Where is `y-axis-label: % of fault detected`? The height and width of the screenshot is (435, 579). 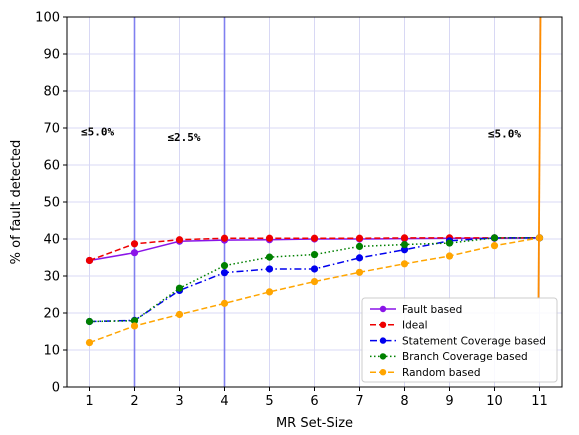
y-axis-label: % of fault detected is located at coordinates (16, 202).